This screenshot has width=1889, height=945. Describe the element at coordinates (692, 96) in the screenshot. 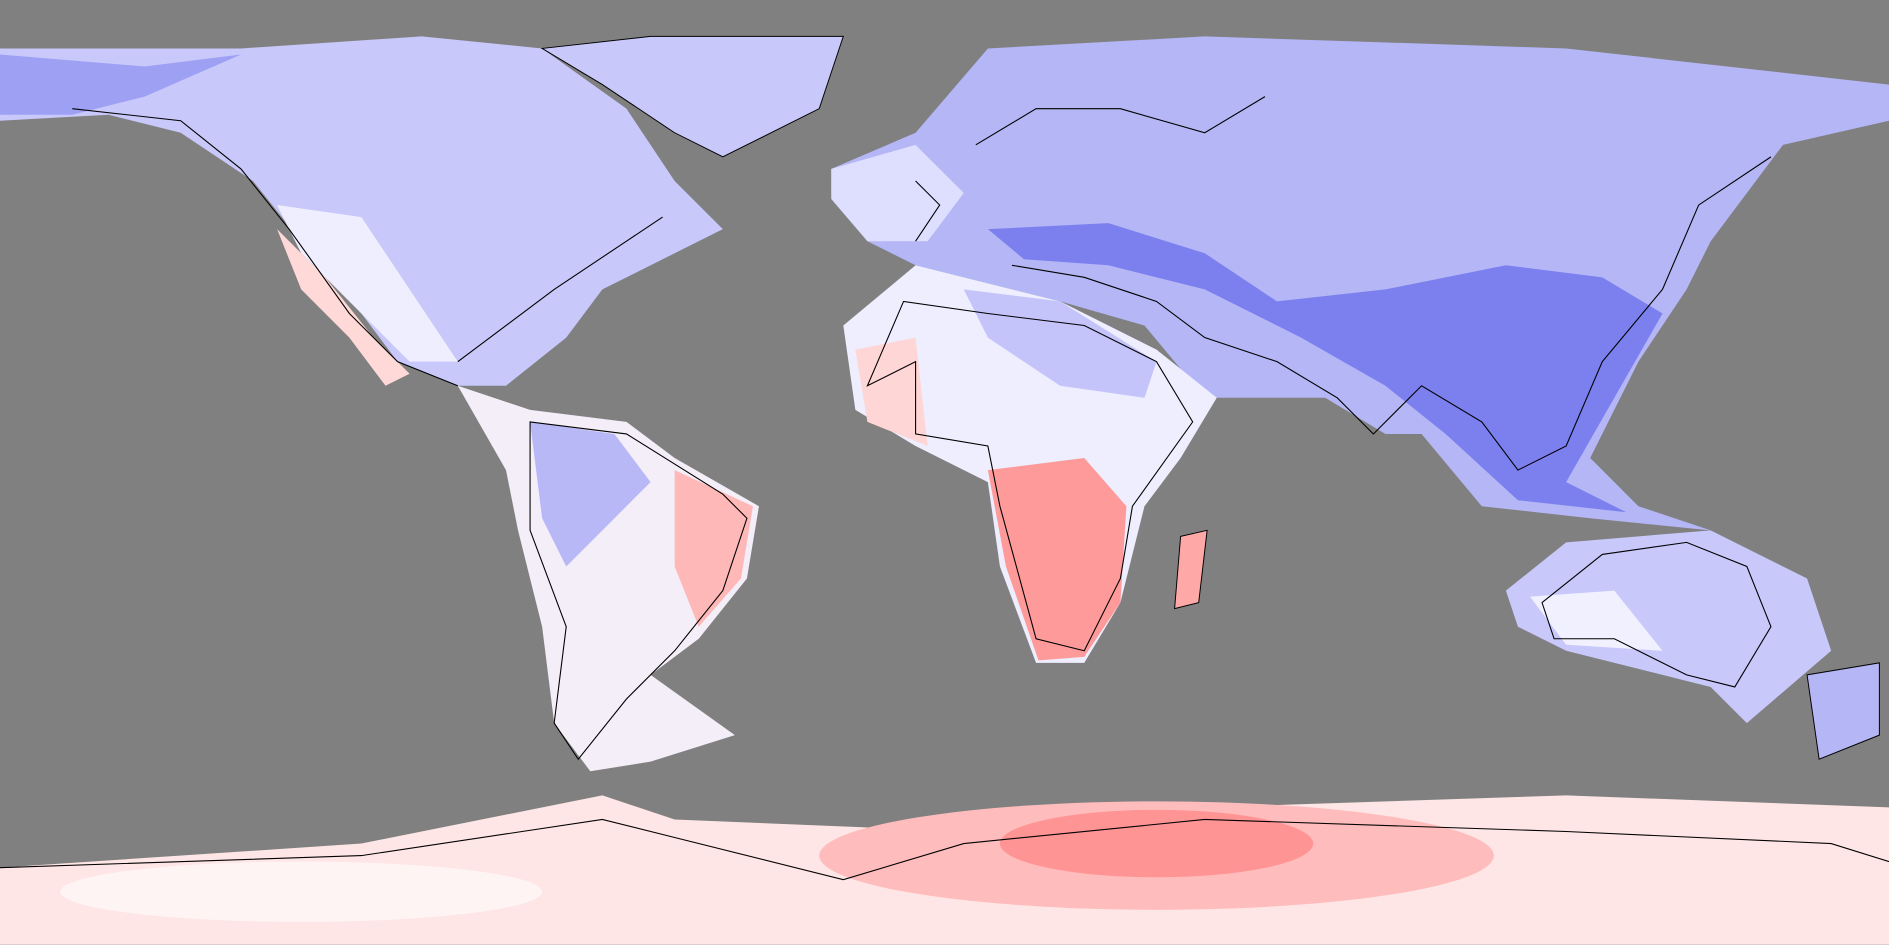

I see `greenland` at that location.